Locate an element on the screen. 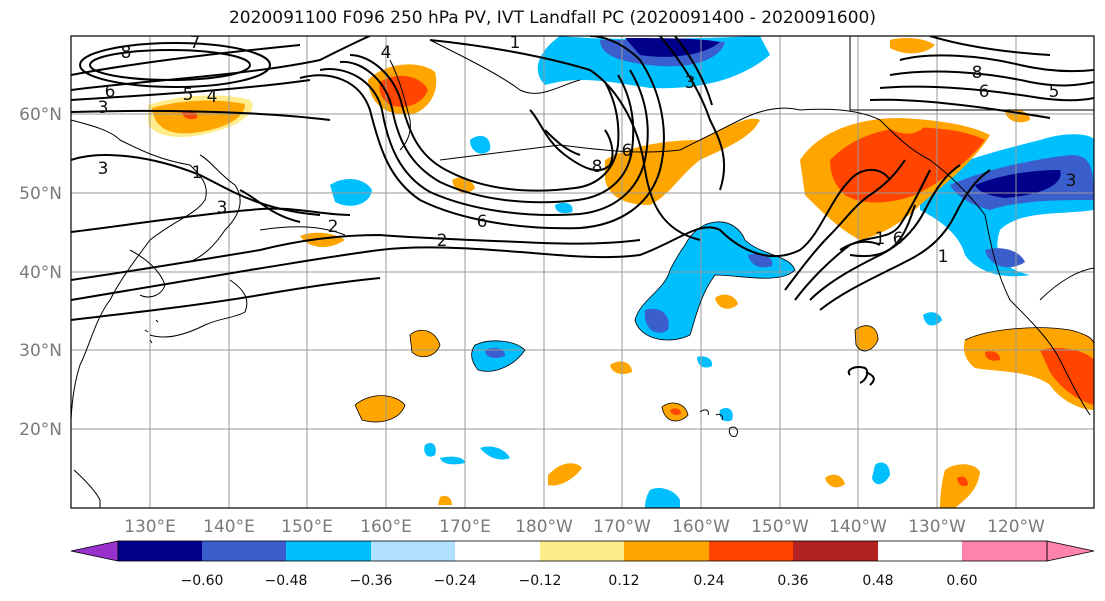 This screenshot has height=601, width=1105. colorbar-tick-label: −0.60 is located at coordinates (202, 581).